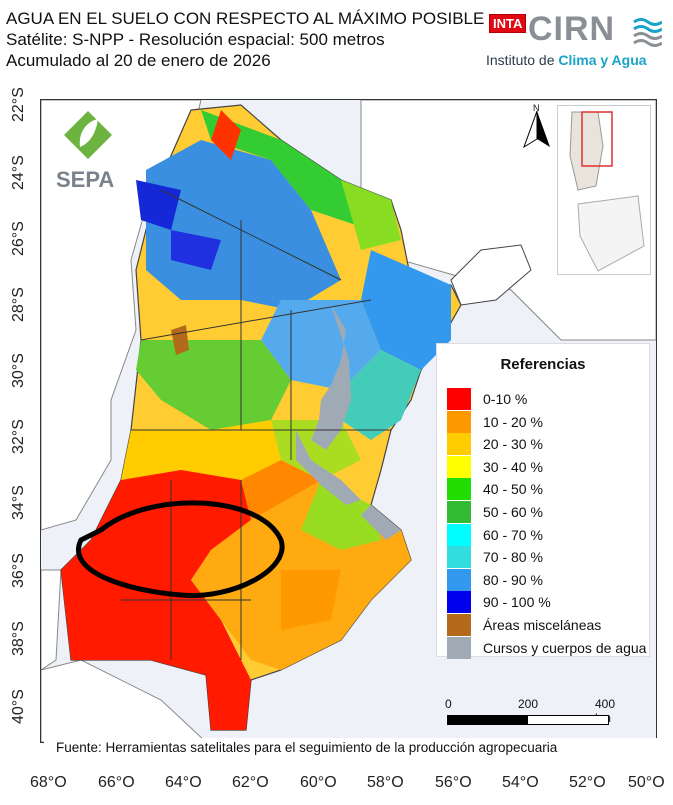 The image size is (673, 805). I want to click on north-arrow-icon, so click(536, 130).